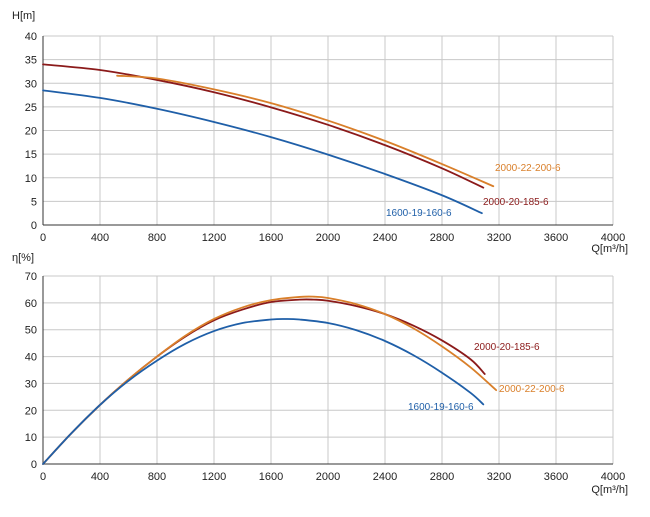  I want to click on y-tick-label: 25, so click(31, 108).